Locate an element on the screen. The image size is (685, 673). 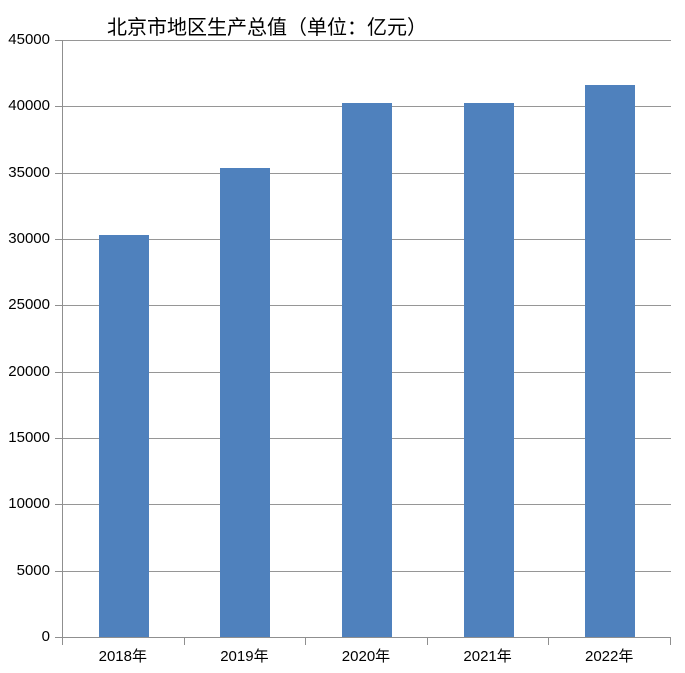
gridline is located at coordinates (367, 40).